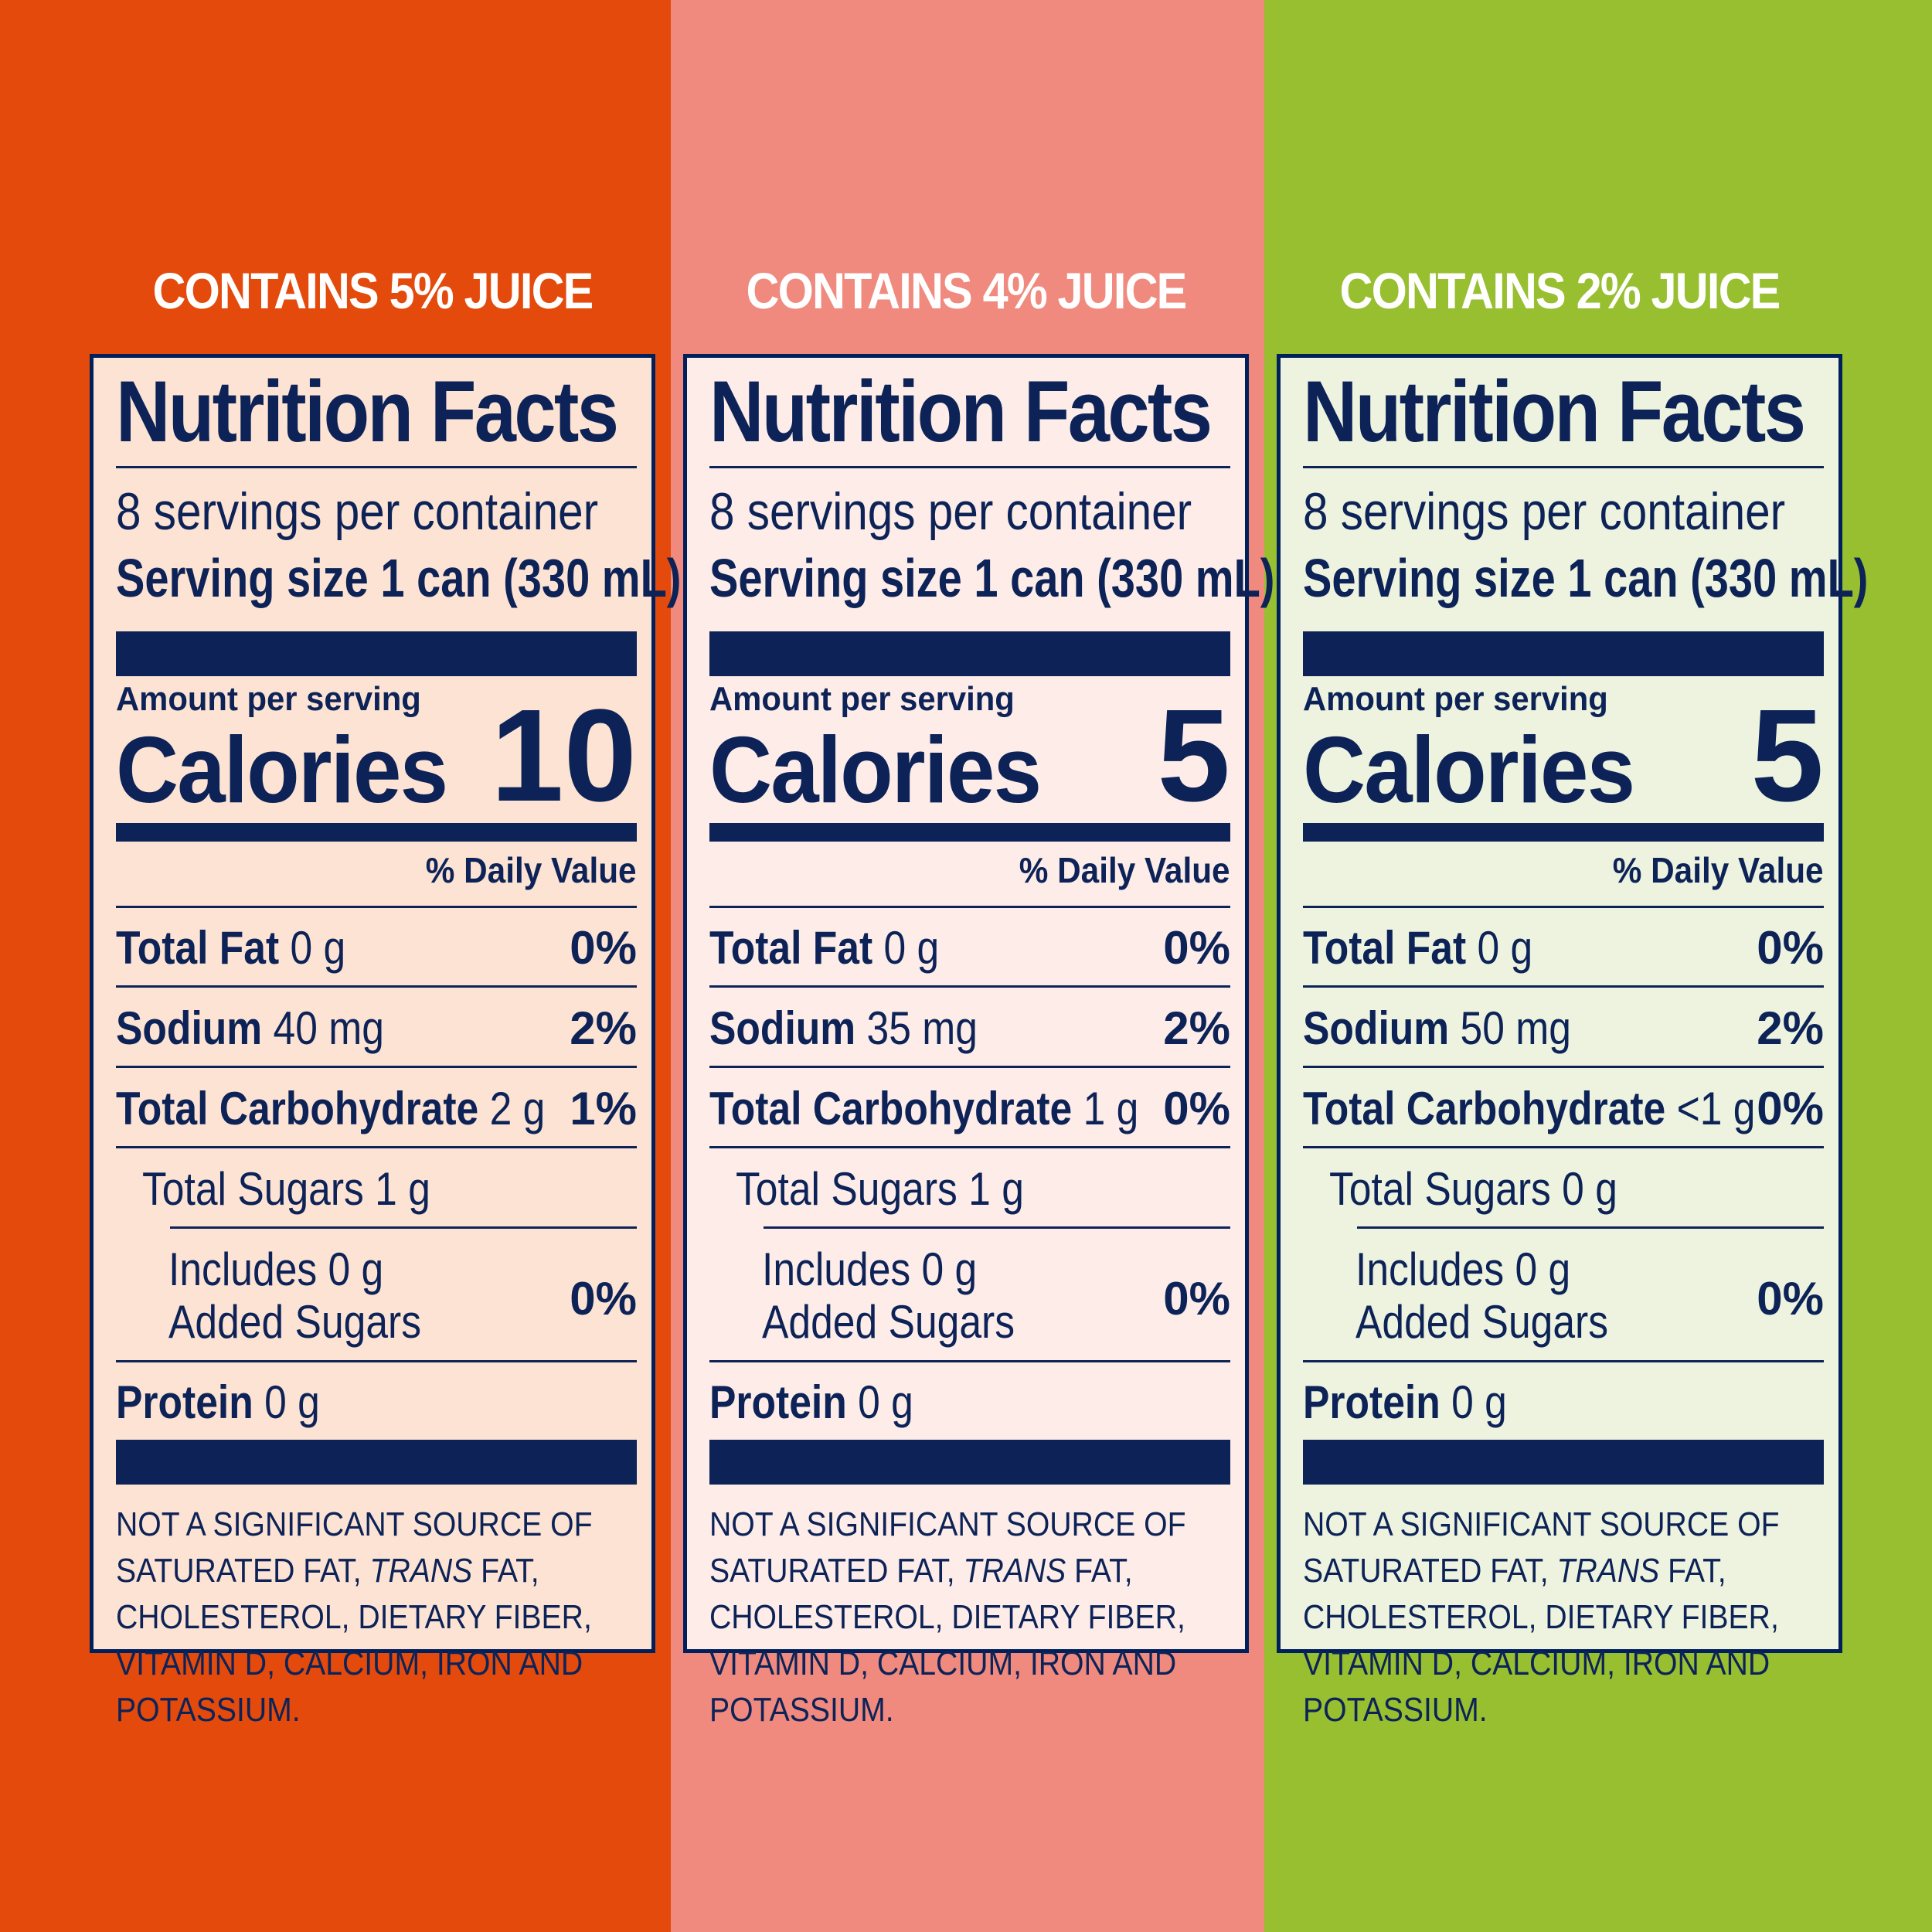 Image resolution: width=1932 pixels, height=1932 pixels. I want to click on total-sugars-row: Total Sugars 0 g, so click(1473, 1190).